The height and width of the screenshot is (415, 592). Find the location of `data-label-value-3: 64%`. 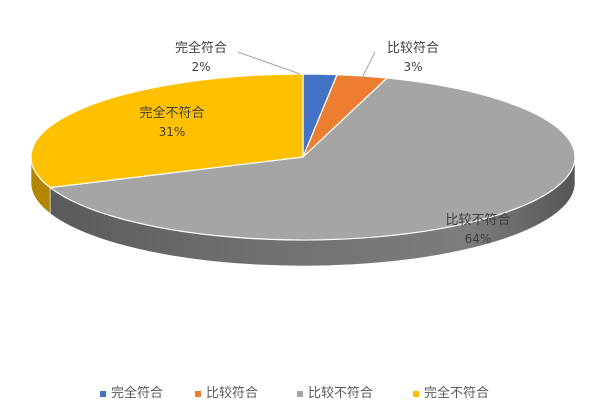

data-label-value-3: 64% is located at coordinates (478, 239).